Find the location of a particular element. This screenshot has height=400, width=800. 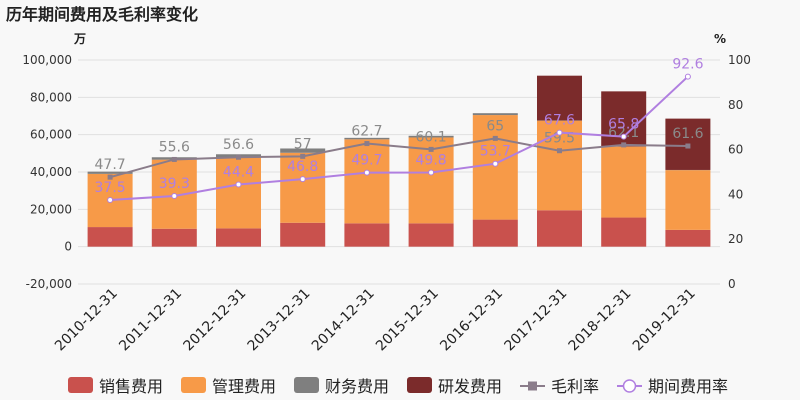

left-tick-label: 20,000 is located at coordinates (51, 209).